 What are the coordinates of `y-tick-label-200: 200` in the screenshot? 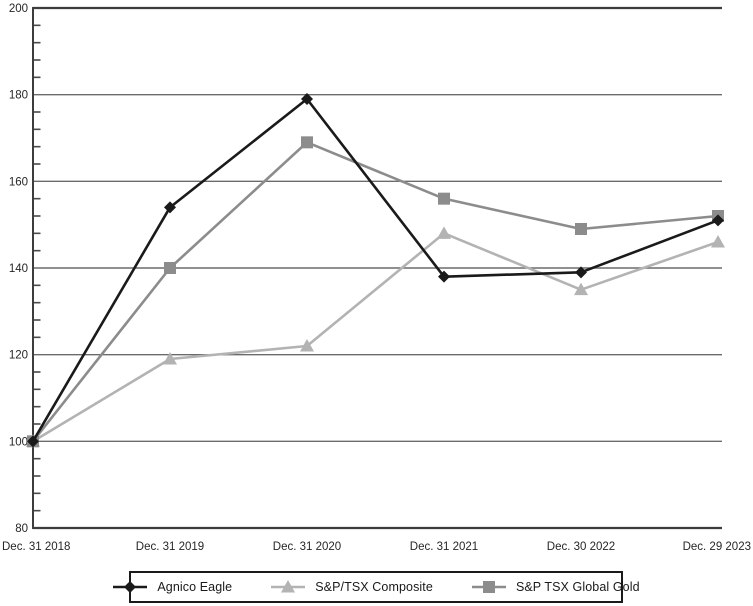 It's located at (18, 9).